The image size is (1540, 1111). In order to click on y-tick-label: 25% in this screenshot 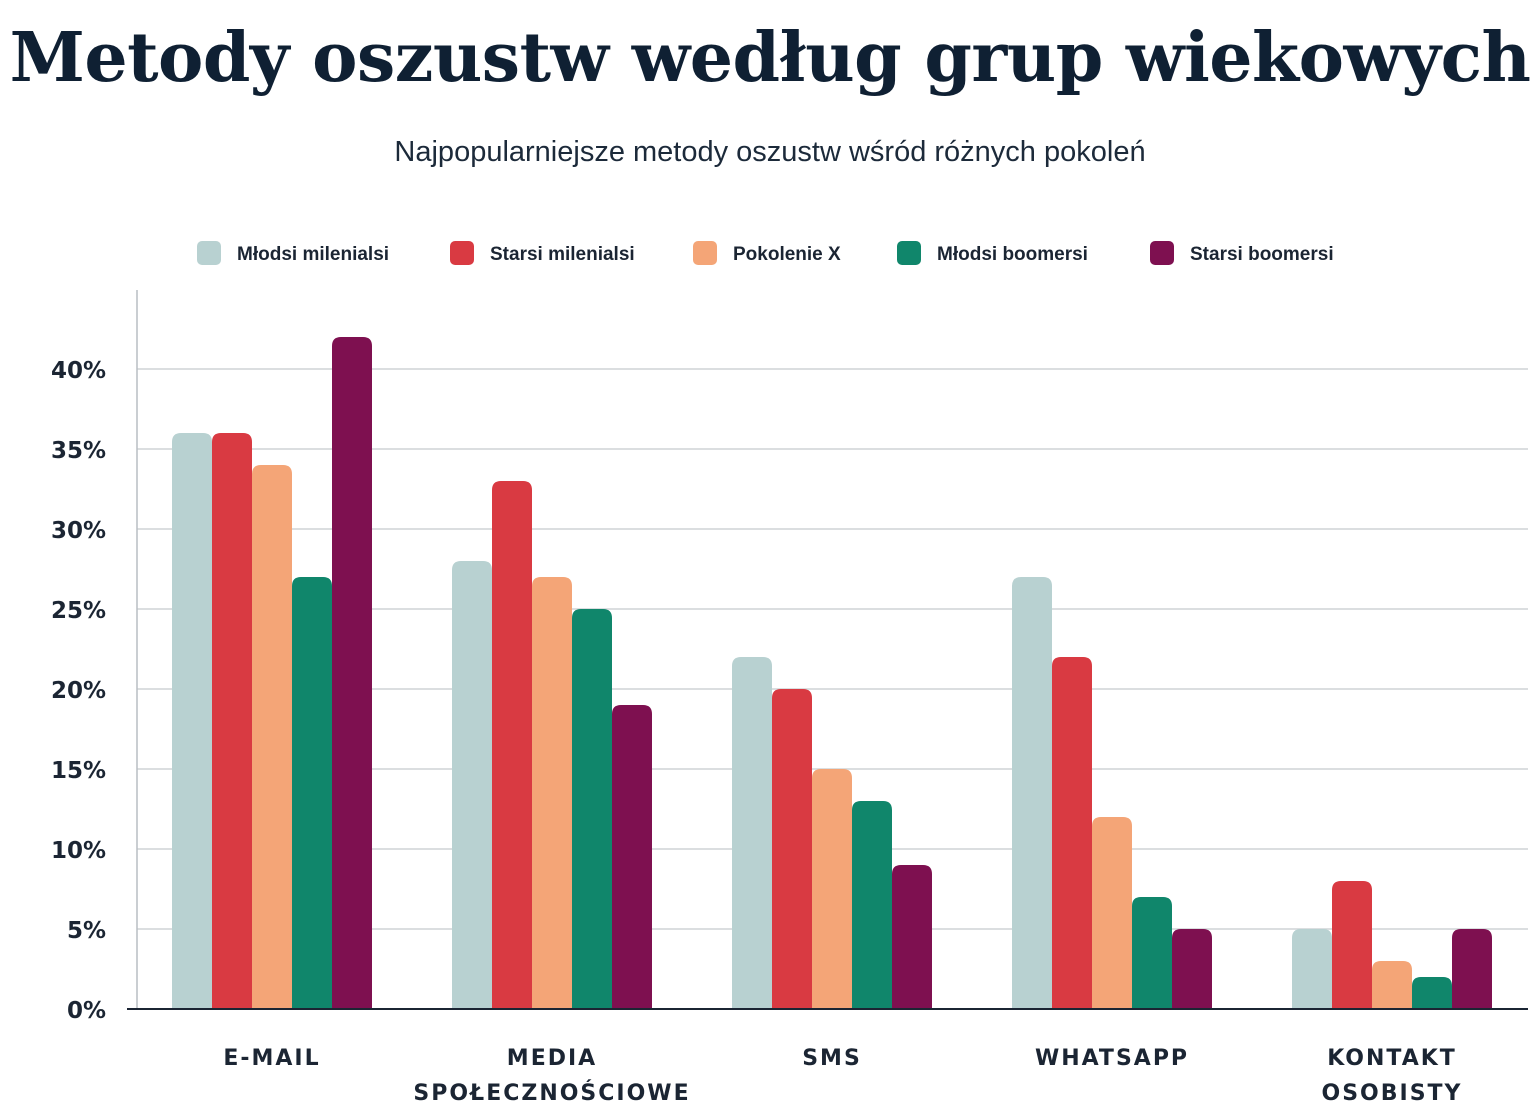, I will do `click(78, 611)`.